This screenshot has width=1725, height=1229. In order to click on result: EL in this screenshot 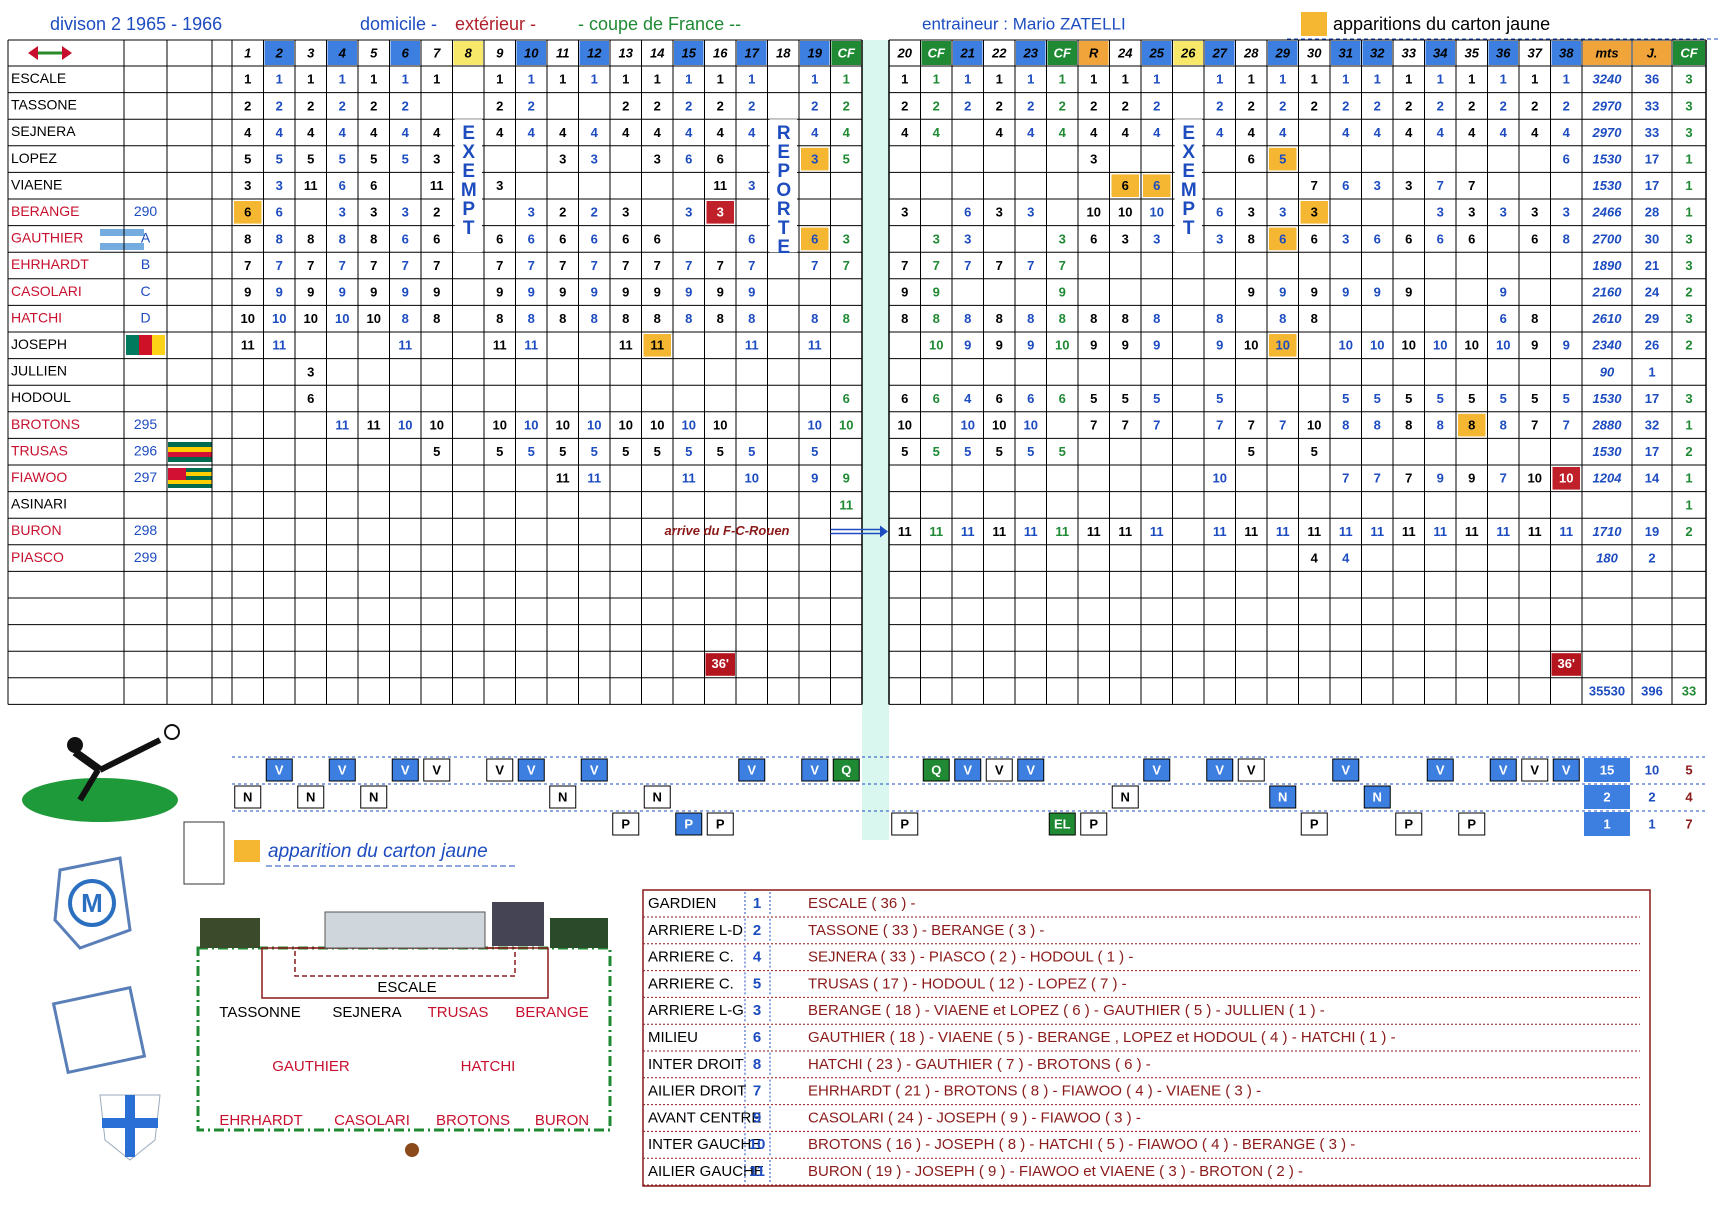, I will do `click(1062, 823)`.